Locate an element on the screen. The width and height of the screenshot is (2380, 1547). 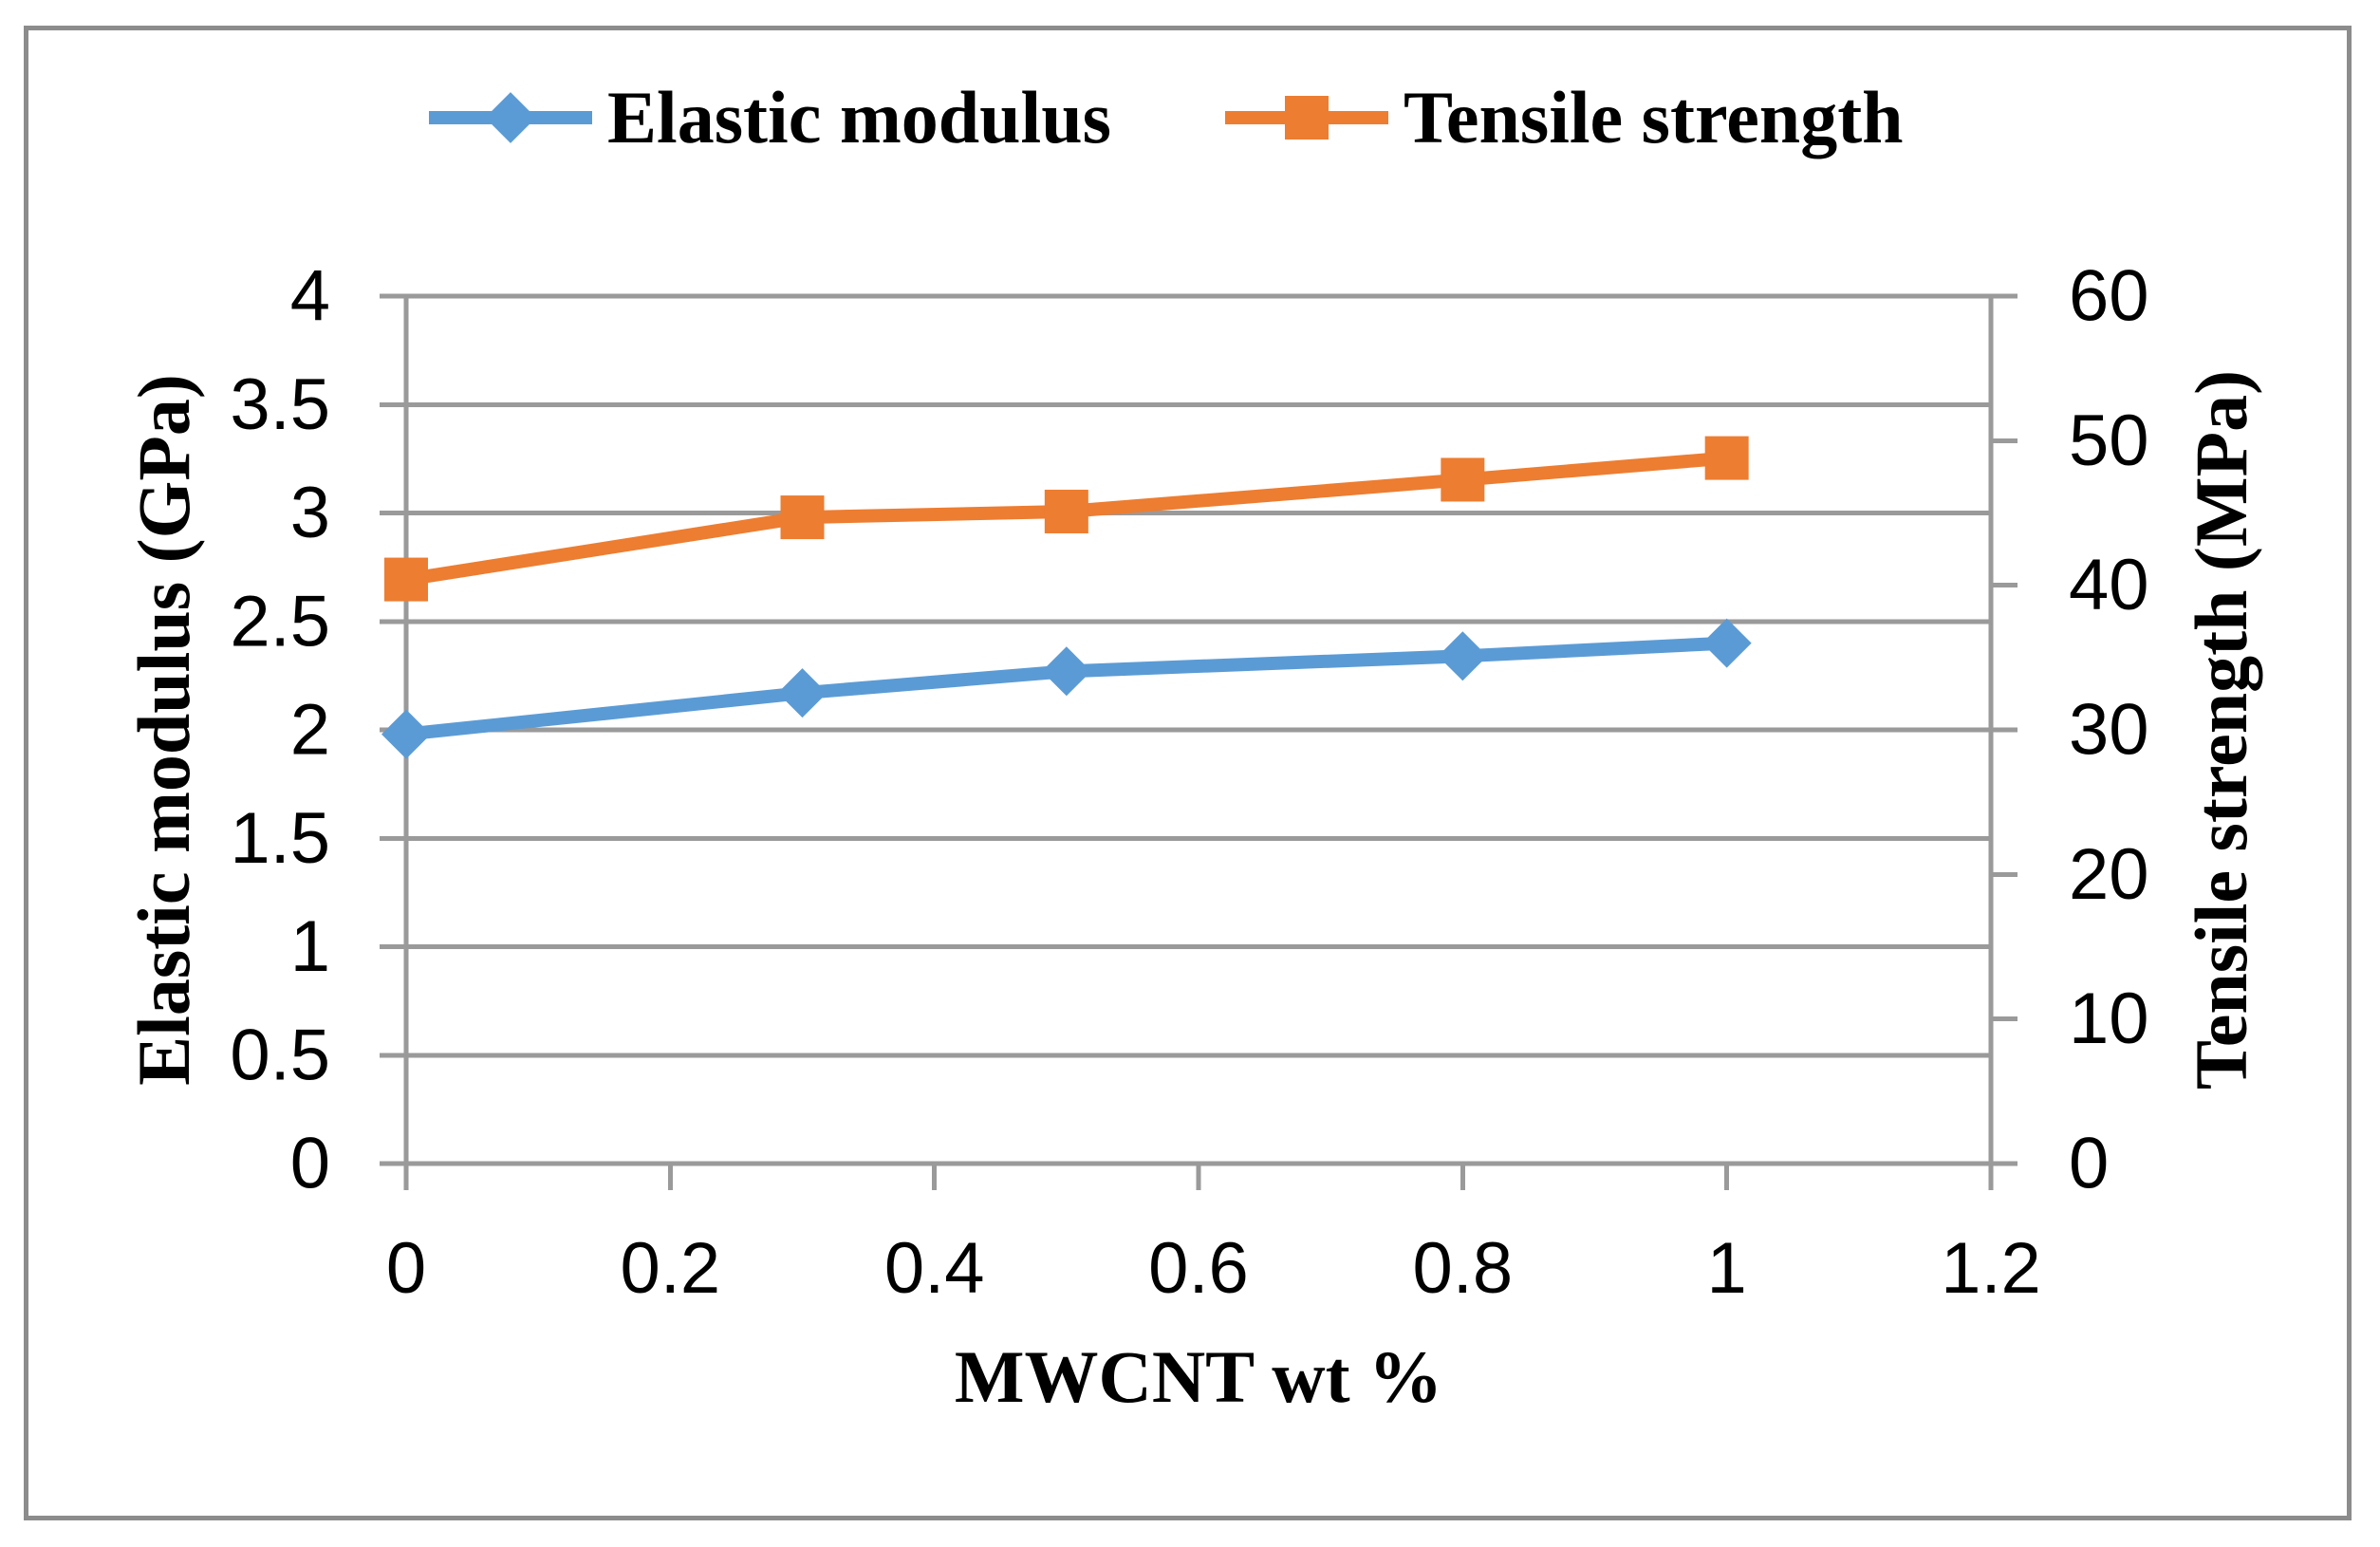
right-y-tick-label: 30 is located at coordinates (2109, 730).